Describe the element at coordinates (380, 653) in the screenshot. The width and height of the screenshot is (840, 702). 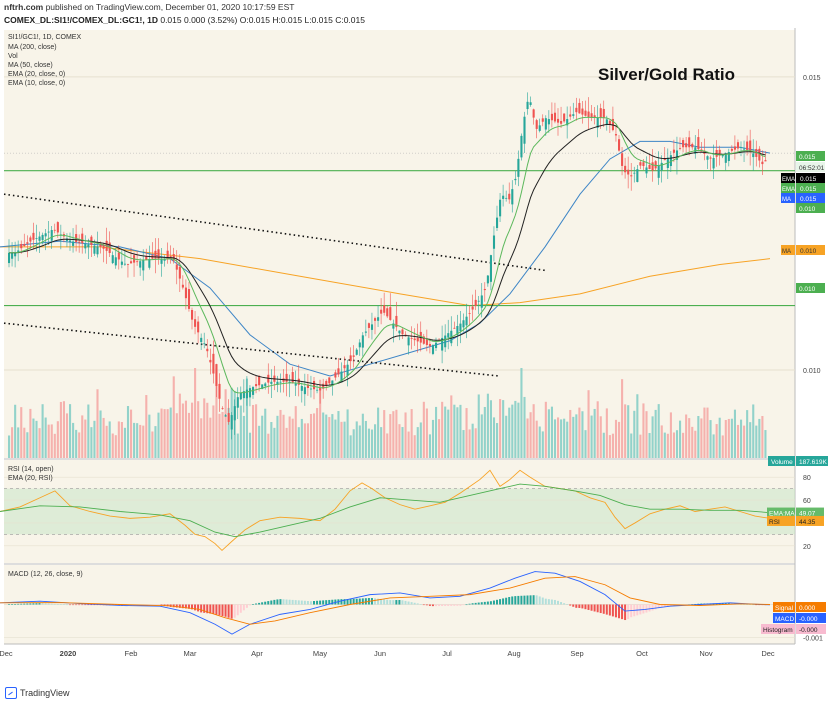
I see `x-tick-label: Jun` at that location.